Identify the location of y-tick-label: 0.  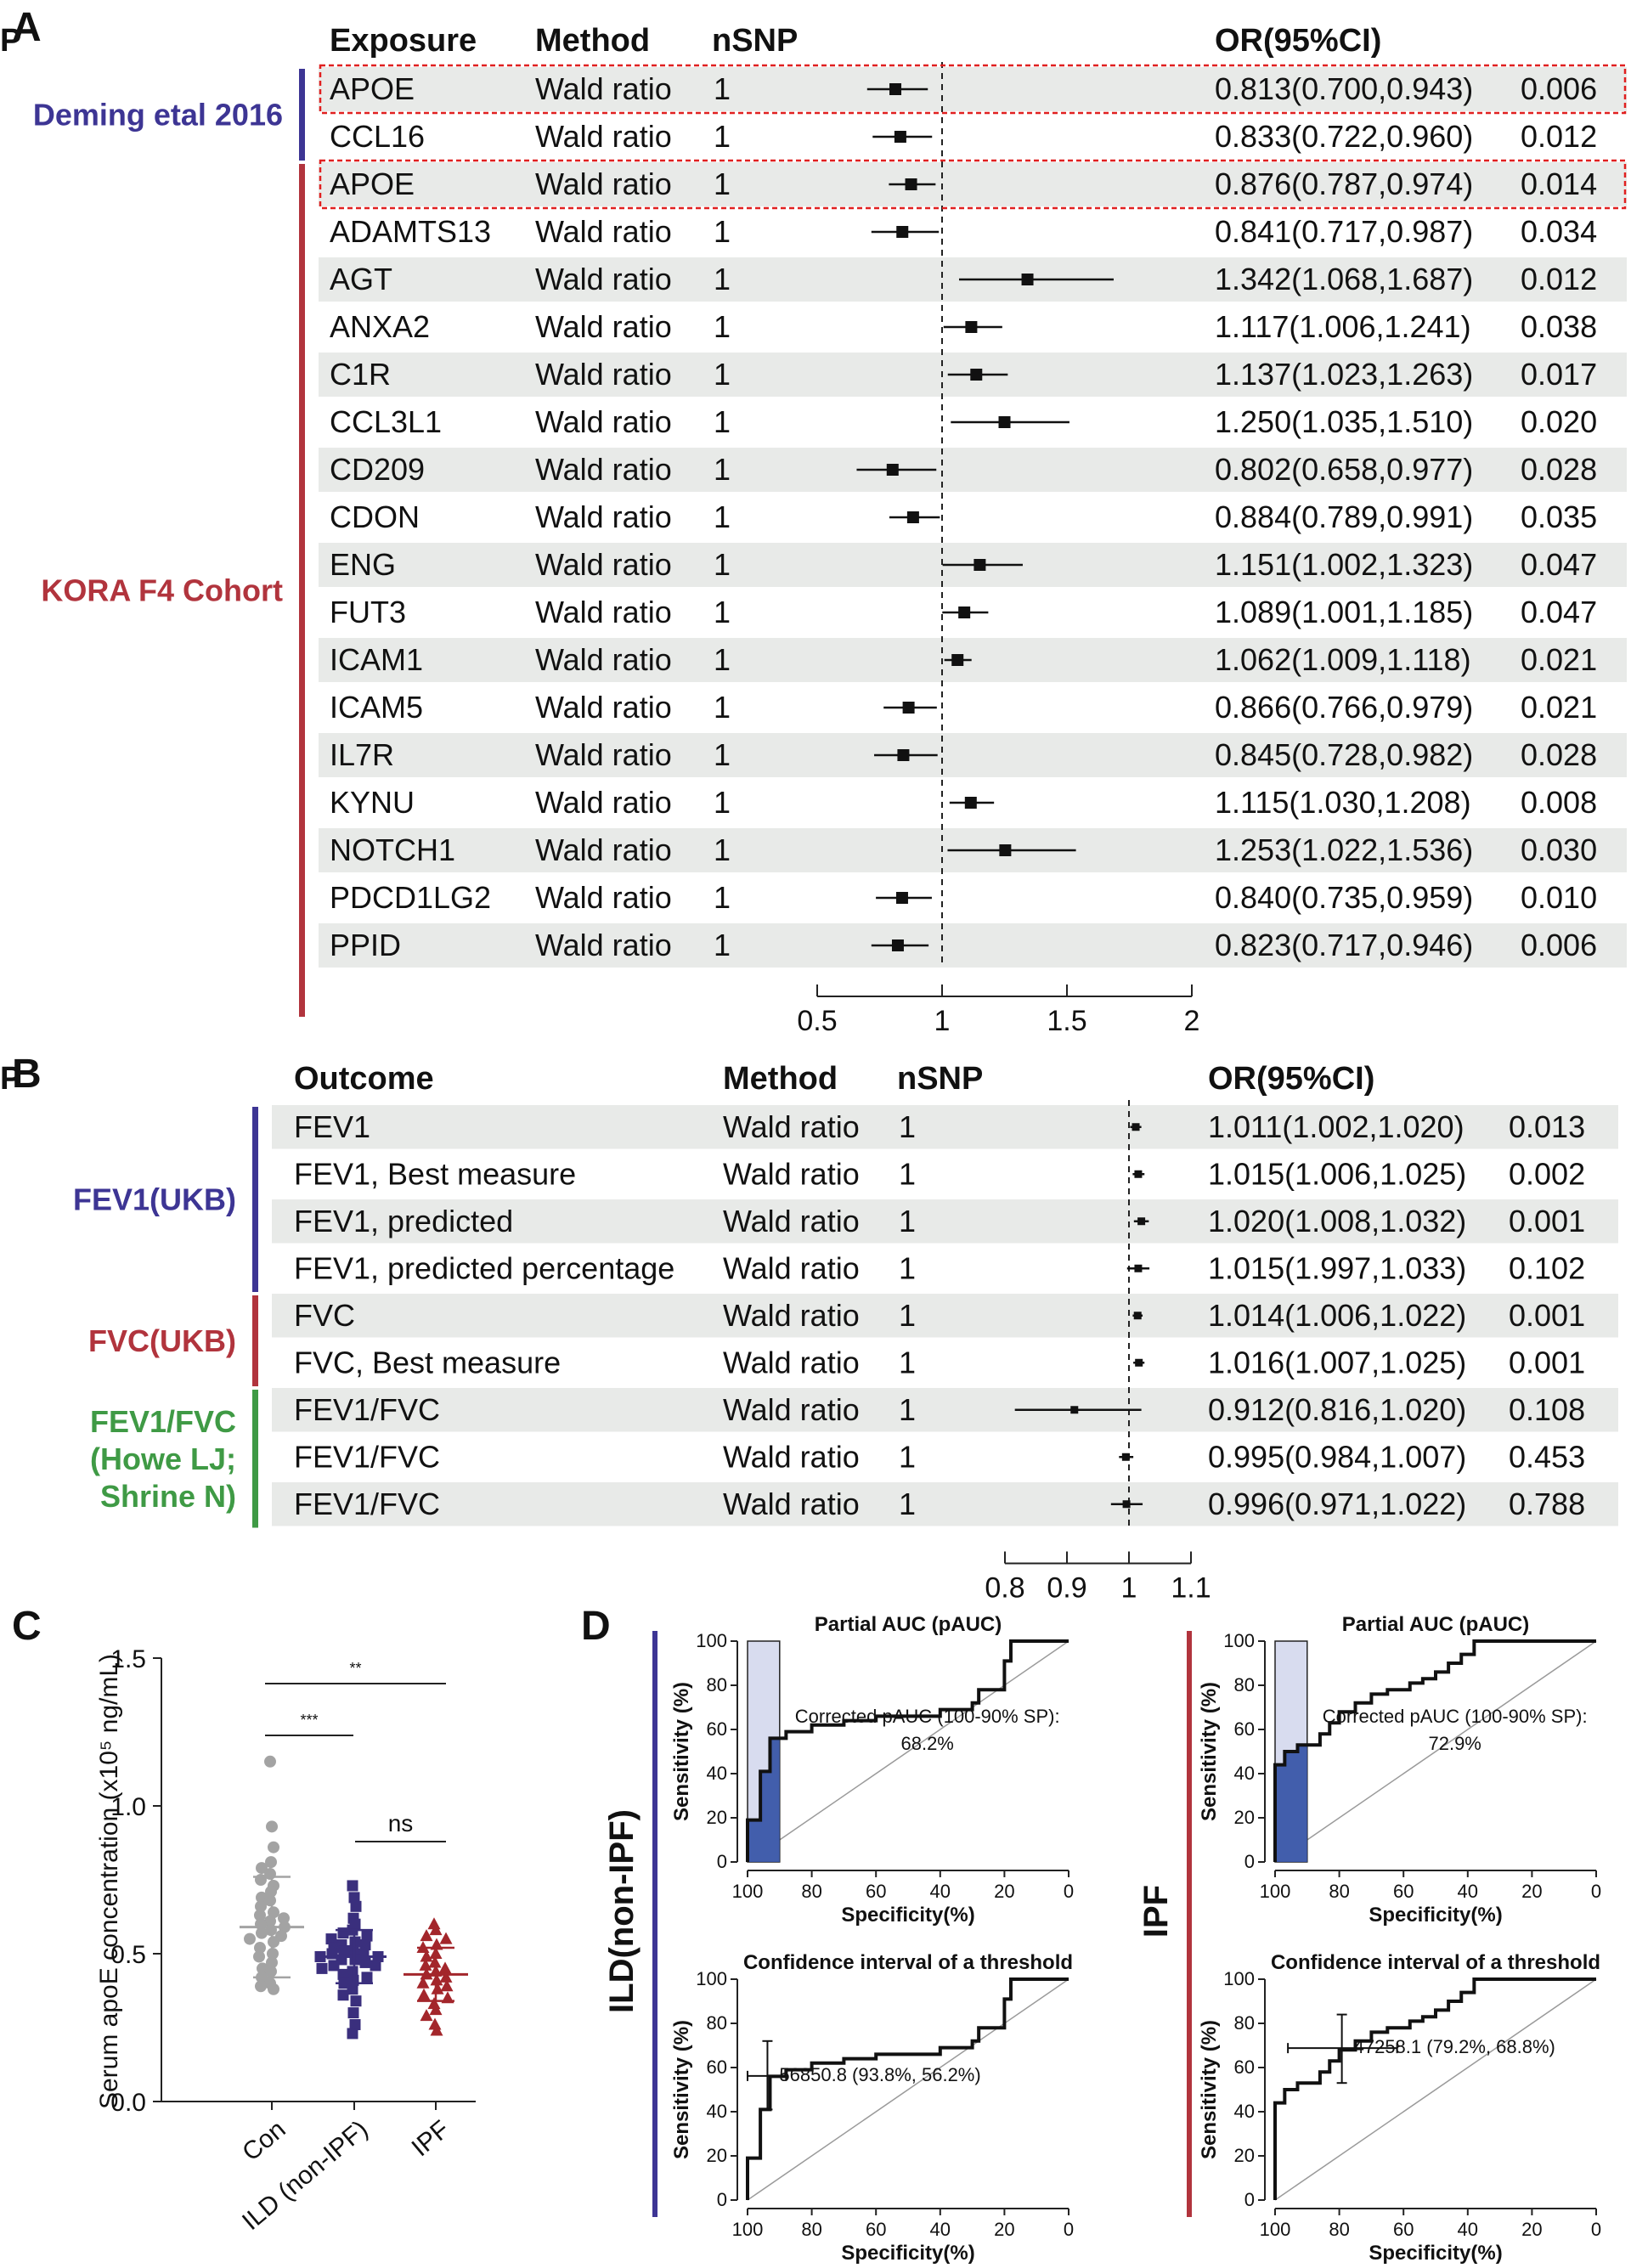
(722, 1861).